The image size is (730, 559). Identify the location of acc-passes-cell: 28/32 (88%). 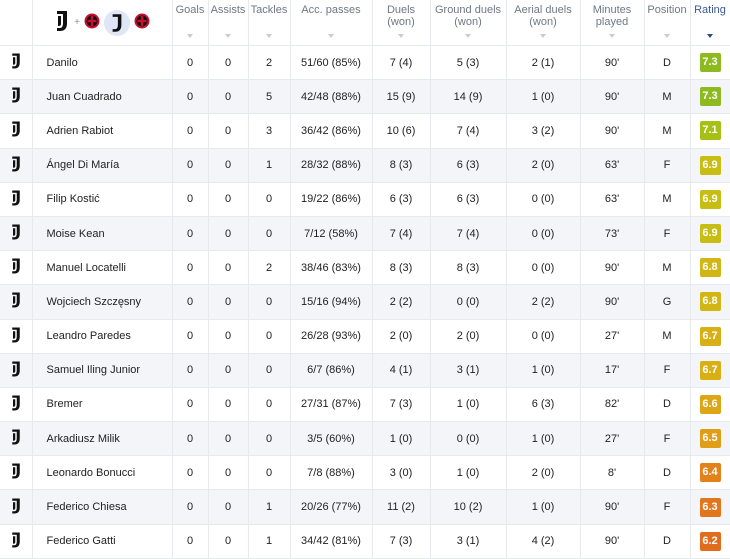
(331, 165).